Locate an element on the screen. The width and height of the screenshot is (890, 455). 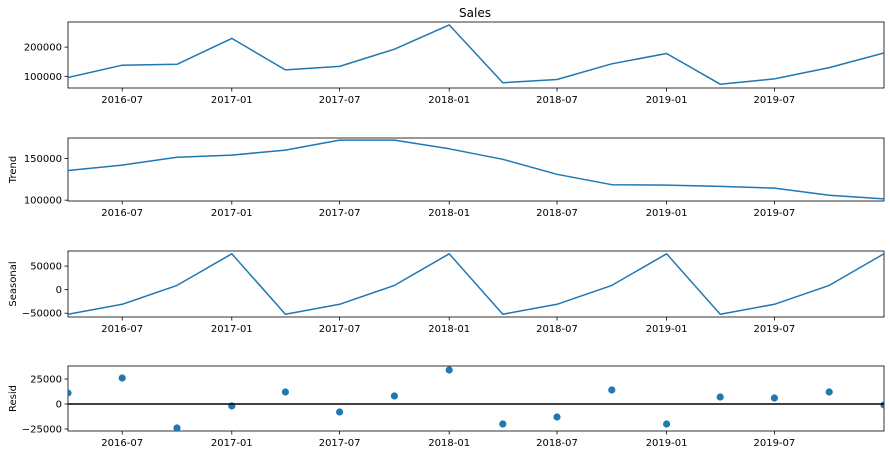
y-axis-label: Trend is located at coordinates (13, 170).